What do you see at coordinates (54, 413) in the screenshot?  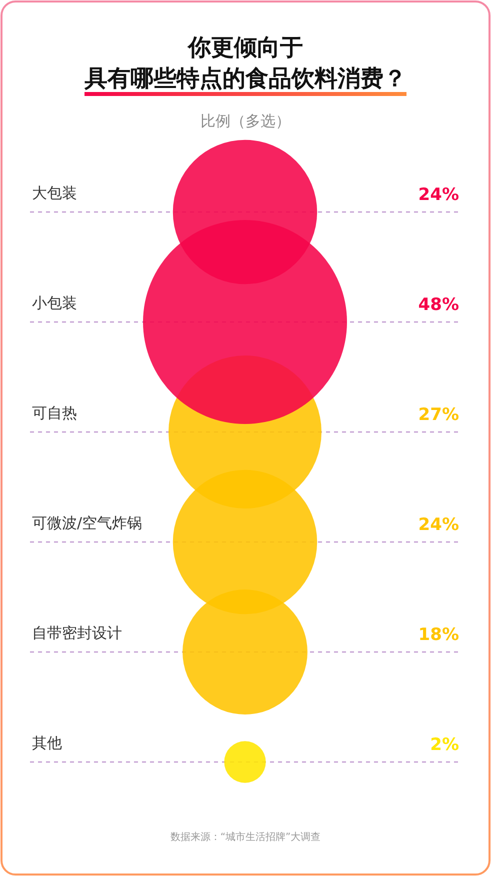 I see `category-label: 可自热` at bounding box center [54, 413].